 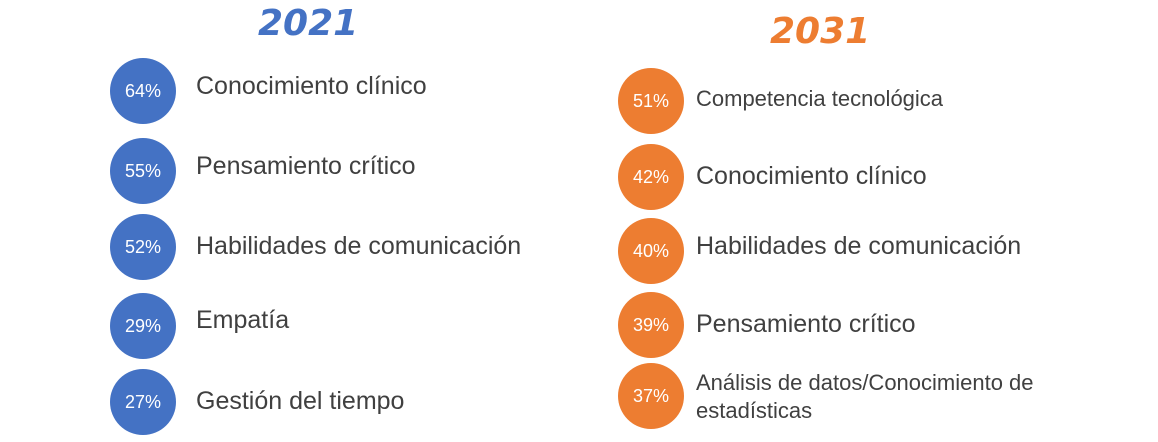 I want to click on list-item-2021-5: 27% Gestión del tiempo, so click(x=257, y=402).